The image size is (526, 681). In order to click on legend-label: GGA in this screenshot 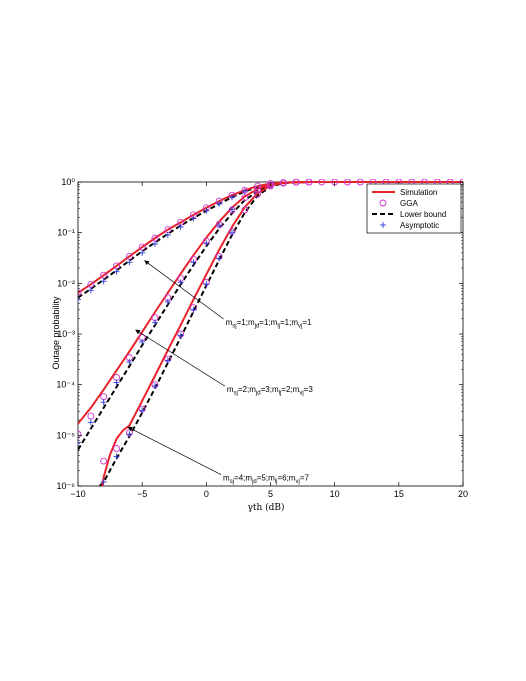, I will do `click(409, 203)`.